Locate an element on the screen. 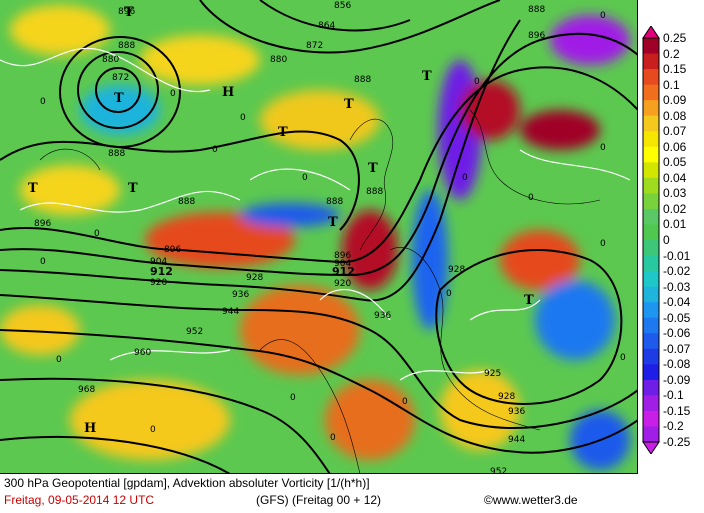  scale-label: 0.25 is located at coordinates (675, 38).